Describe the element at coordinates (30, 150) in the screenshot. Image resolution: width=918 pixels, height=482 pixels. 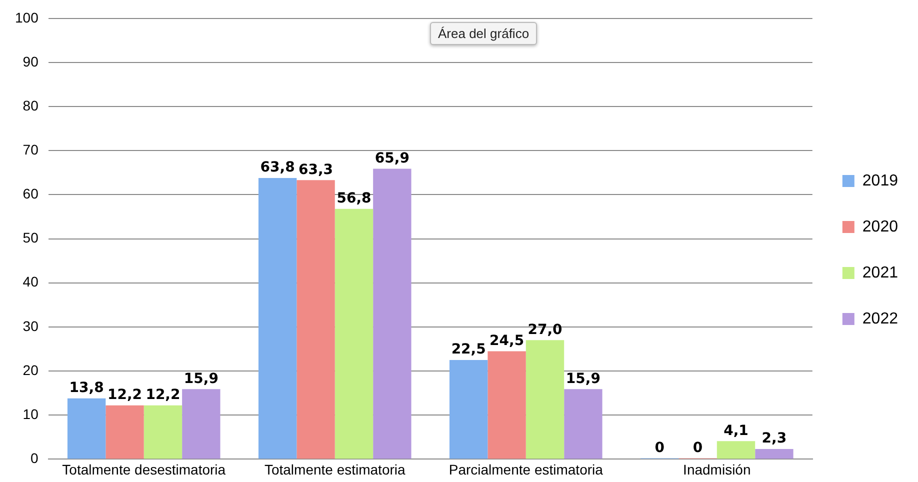
I see `y-tick-label: 70` at that location.